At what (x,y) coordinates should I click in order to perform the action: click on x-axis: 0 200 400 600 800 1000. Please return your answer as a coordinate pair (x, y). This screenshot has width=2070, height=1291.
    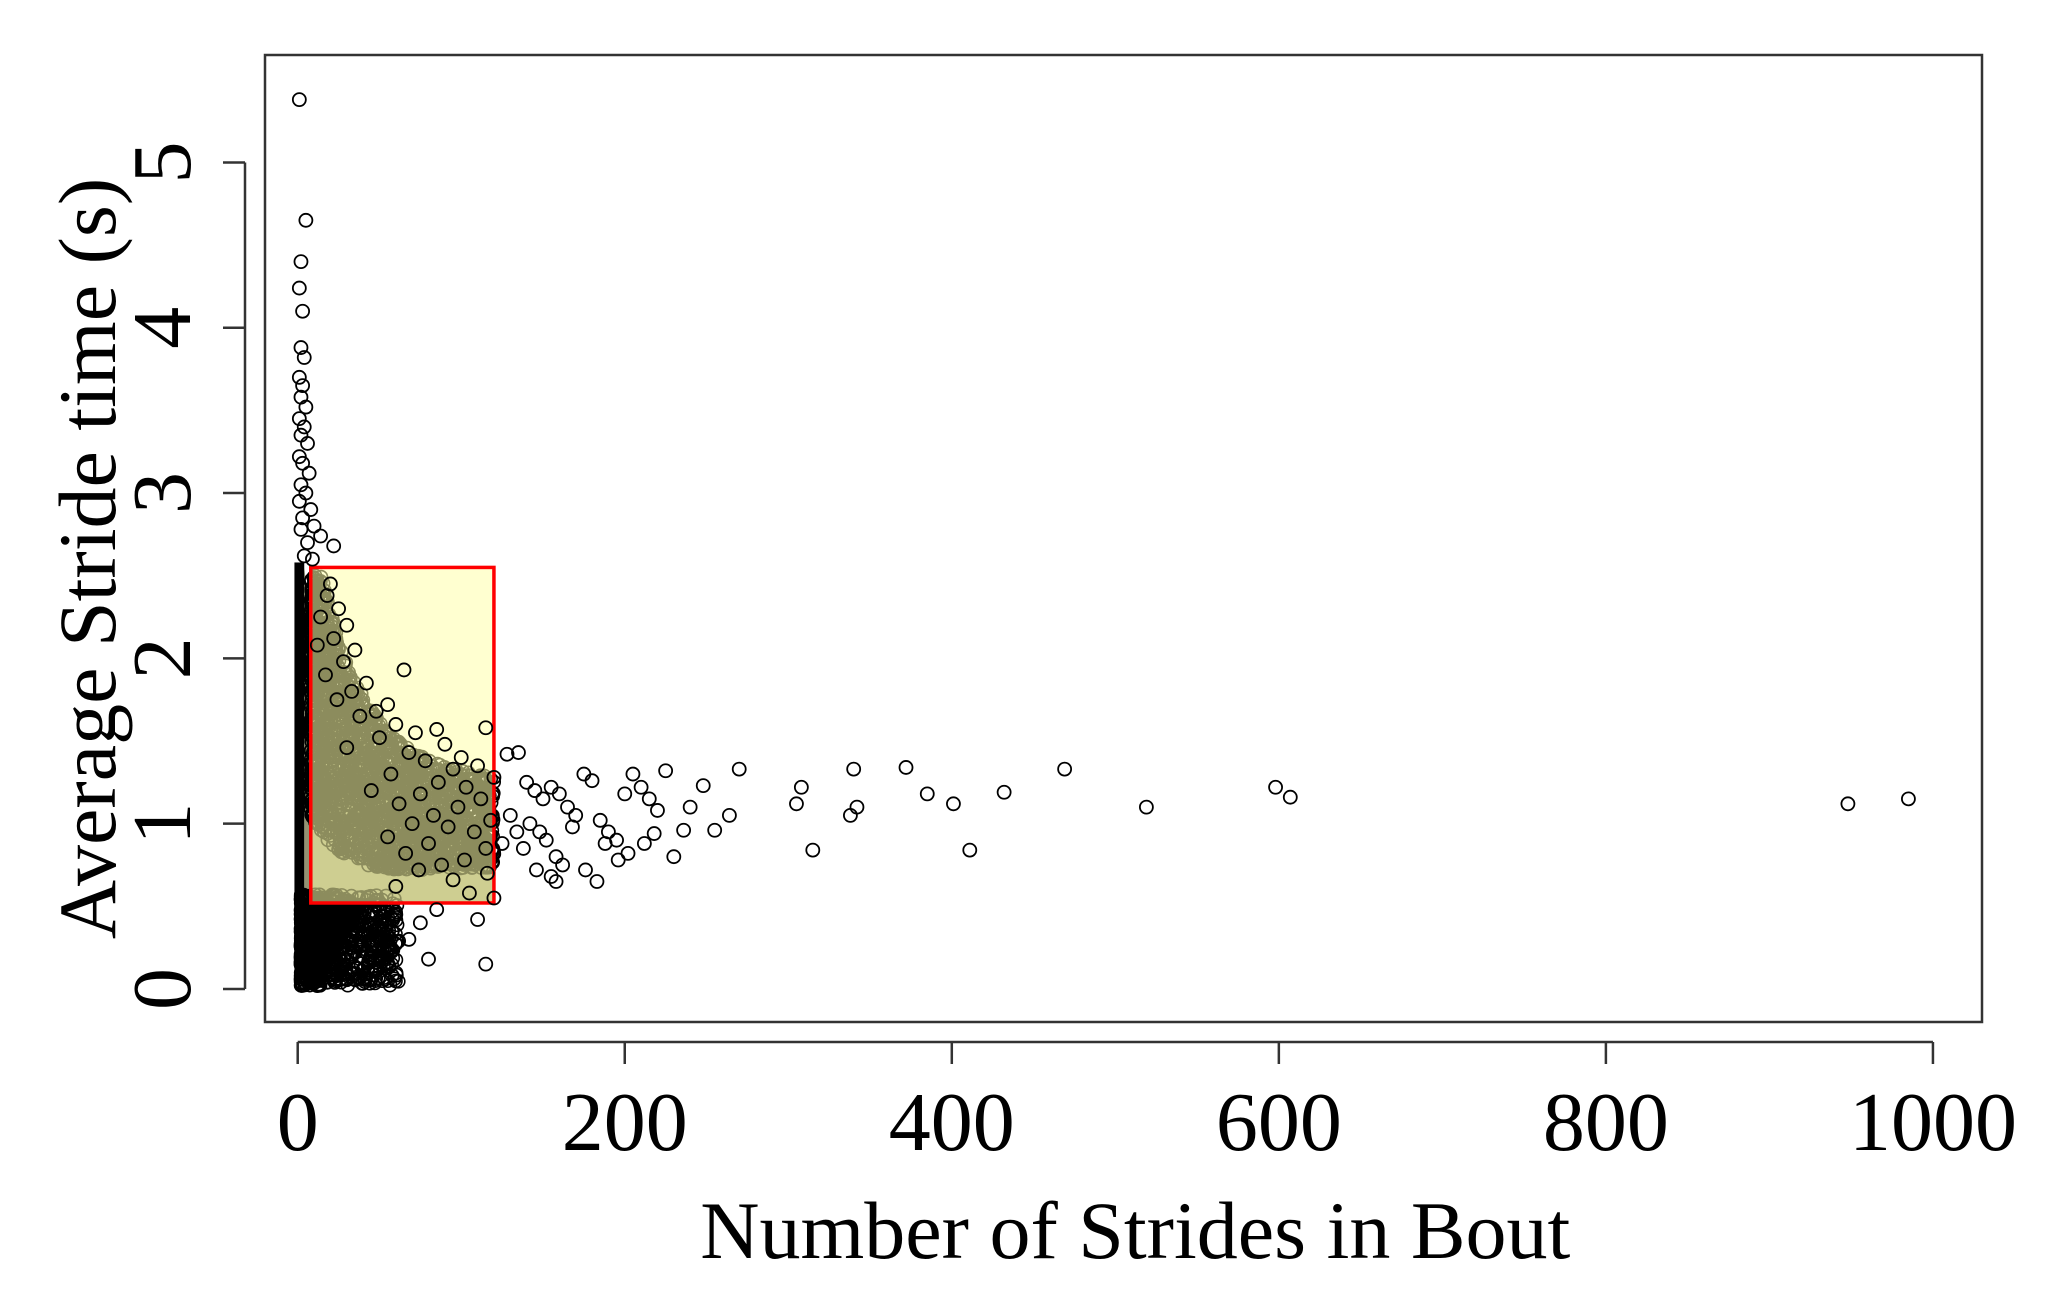
    Looking at the image, I should click on (1147, 1104).